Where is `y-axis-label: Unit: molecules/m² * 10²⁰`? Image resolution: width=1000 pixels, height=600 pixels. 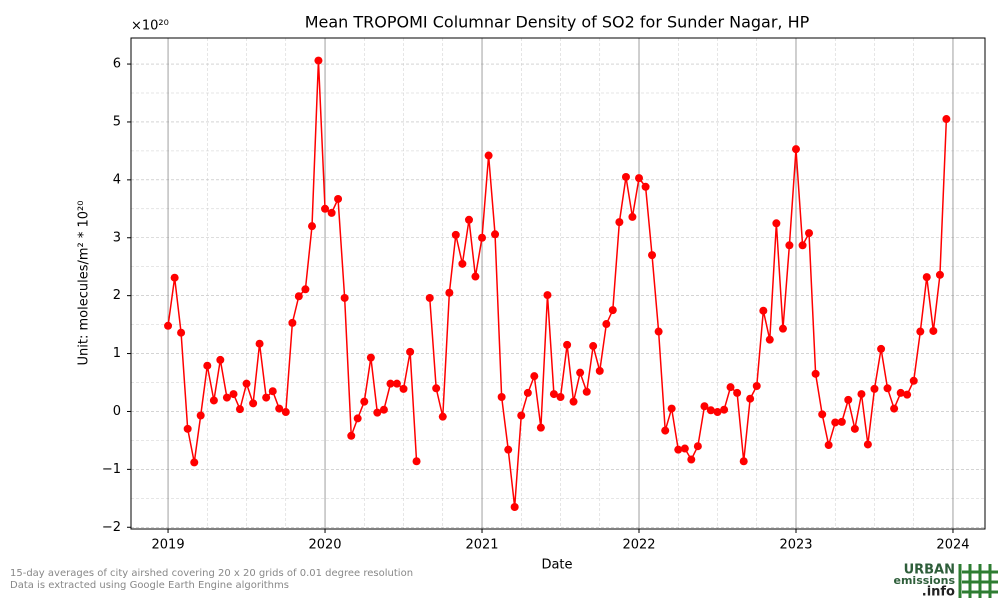
y-axis-label: Unit: molecules/m² * 10²⁰ is located at coordinates (84, 283).